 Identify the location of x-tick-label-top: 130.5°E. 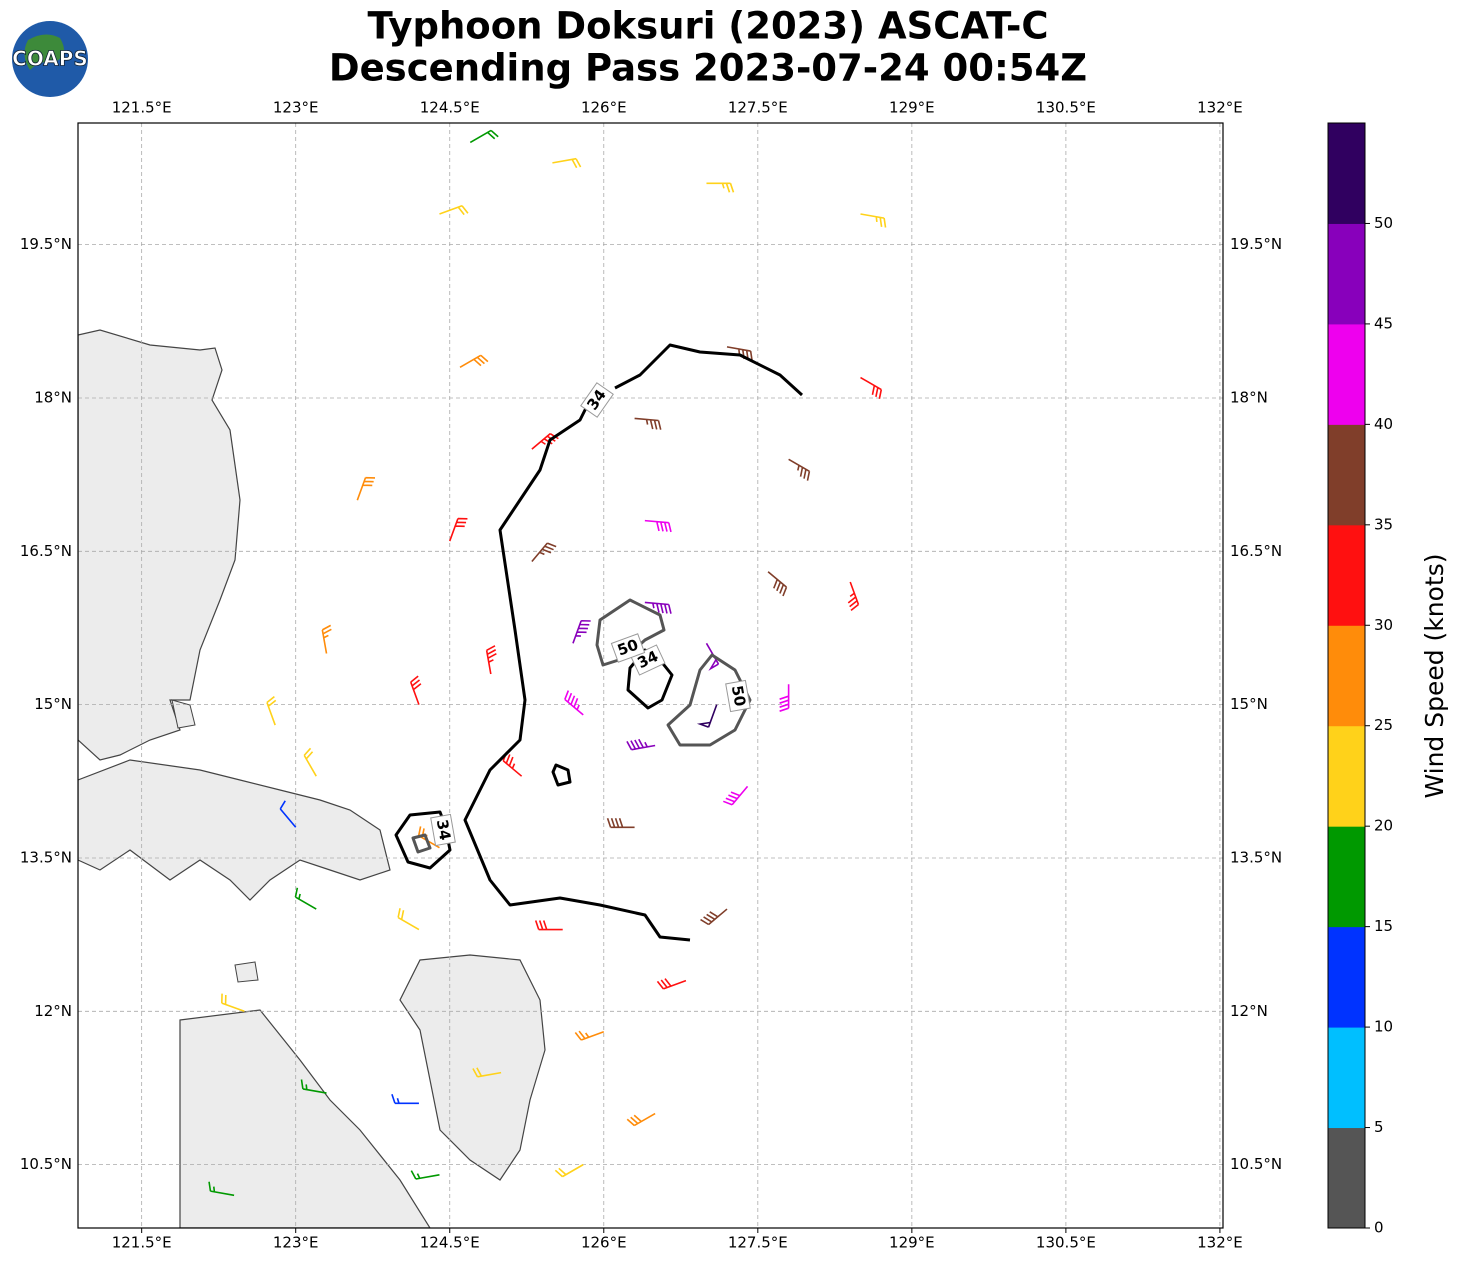
(1066, 108).